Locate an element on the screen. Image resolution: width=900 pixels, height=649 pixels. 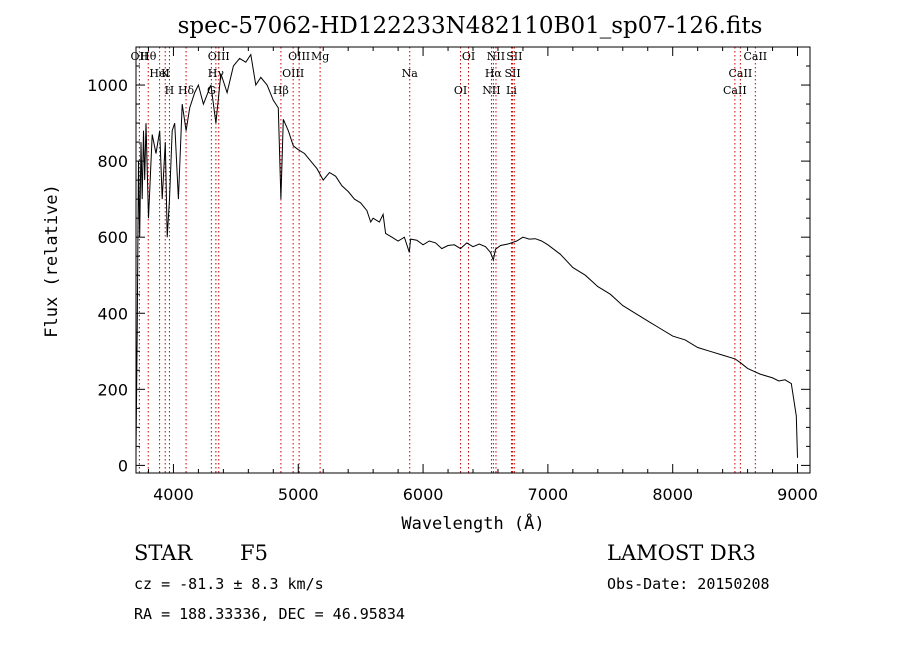
survey-name: LAMOST DR3 is located at coordinates (681, 553).